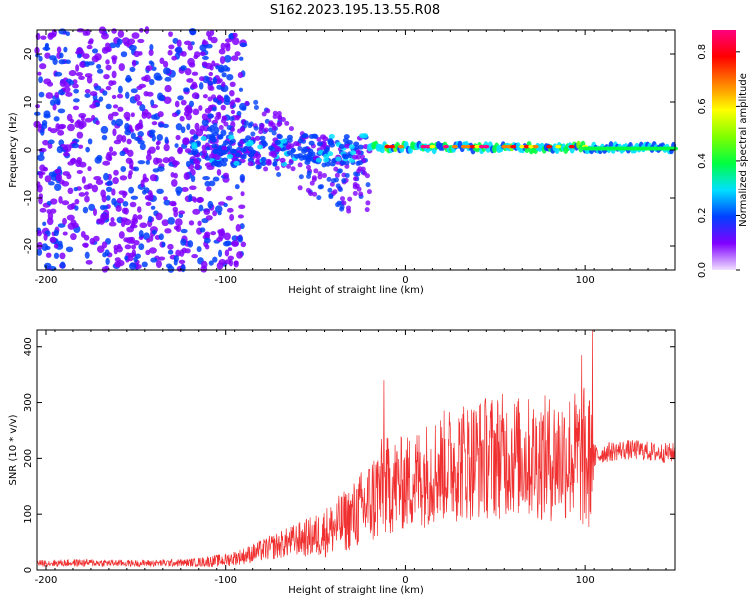 Image resolution: width=750 pixels, height=600 pixels. Describe the element at coordinates (225, 580) in the screenshot. I see `x-tick-label: -100` at that location.